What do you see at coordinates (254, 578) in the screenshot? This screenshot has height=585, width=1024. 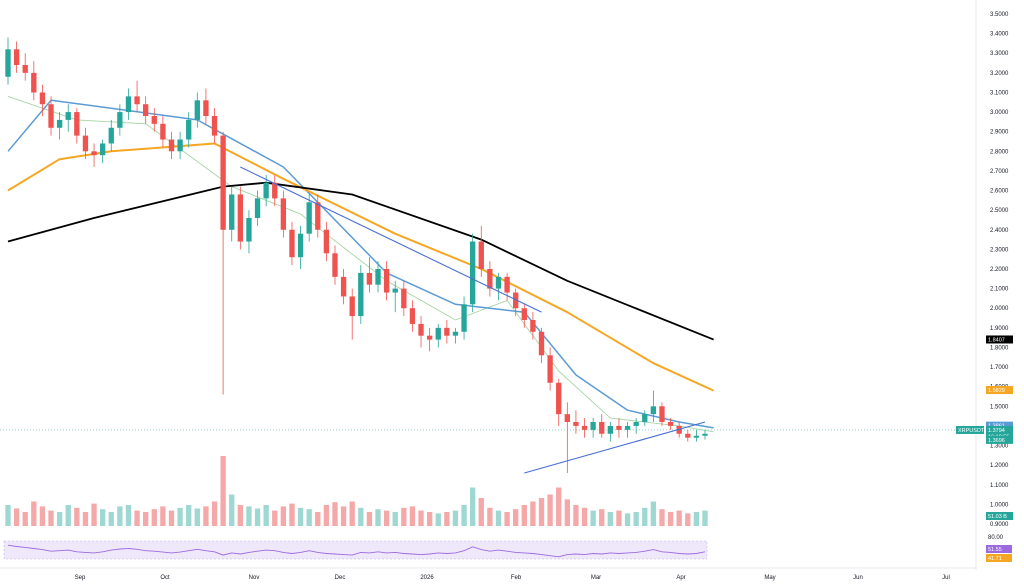 I see `time-tick-label: Nov` at bounding box center [254, 578].